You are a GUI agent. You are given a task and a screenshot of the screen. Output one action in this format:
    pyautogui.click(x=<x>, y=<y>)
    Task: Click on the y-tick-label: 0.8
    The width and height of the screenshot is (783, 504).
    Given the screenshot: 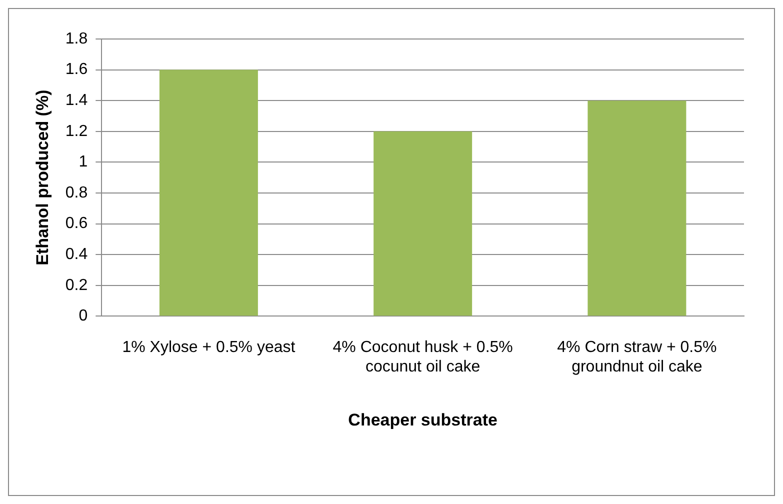 What is the action you would take?
    pyautogui.click(x=76, y=193)
    